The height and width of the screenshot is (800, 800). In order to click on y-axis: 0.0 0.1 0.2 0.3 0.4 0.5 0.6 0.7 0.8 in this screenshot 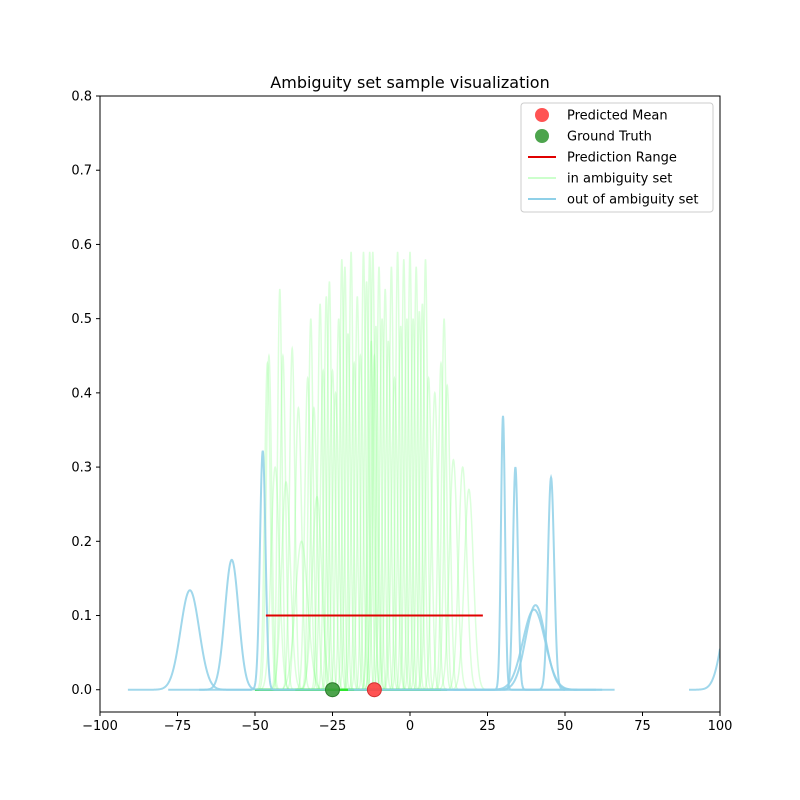, I will do `click(85, 394)`.